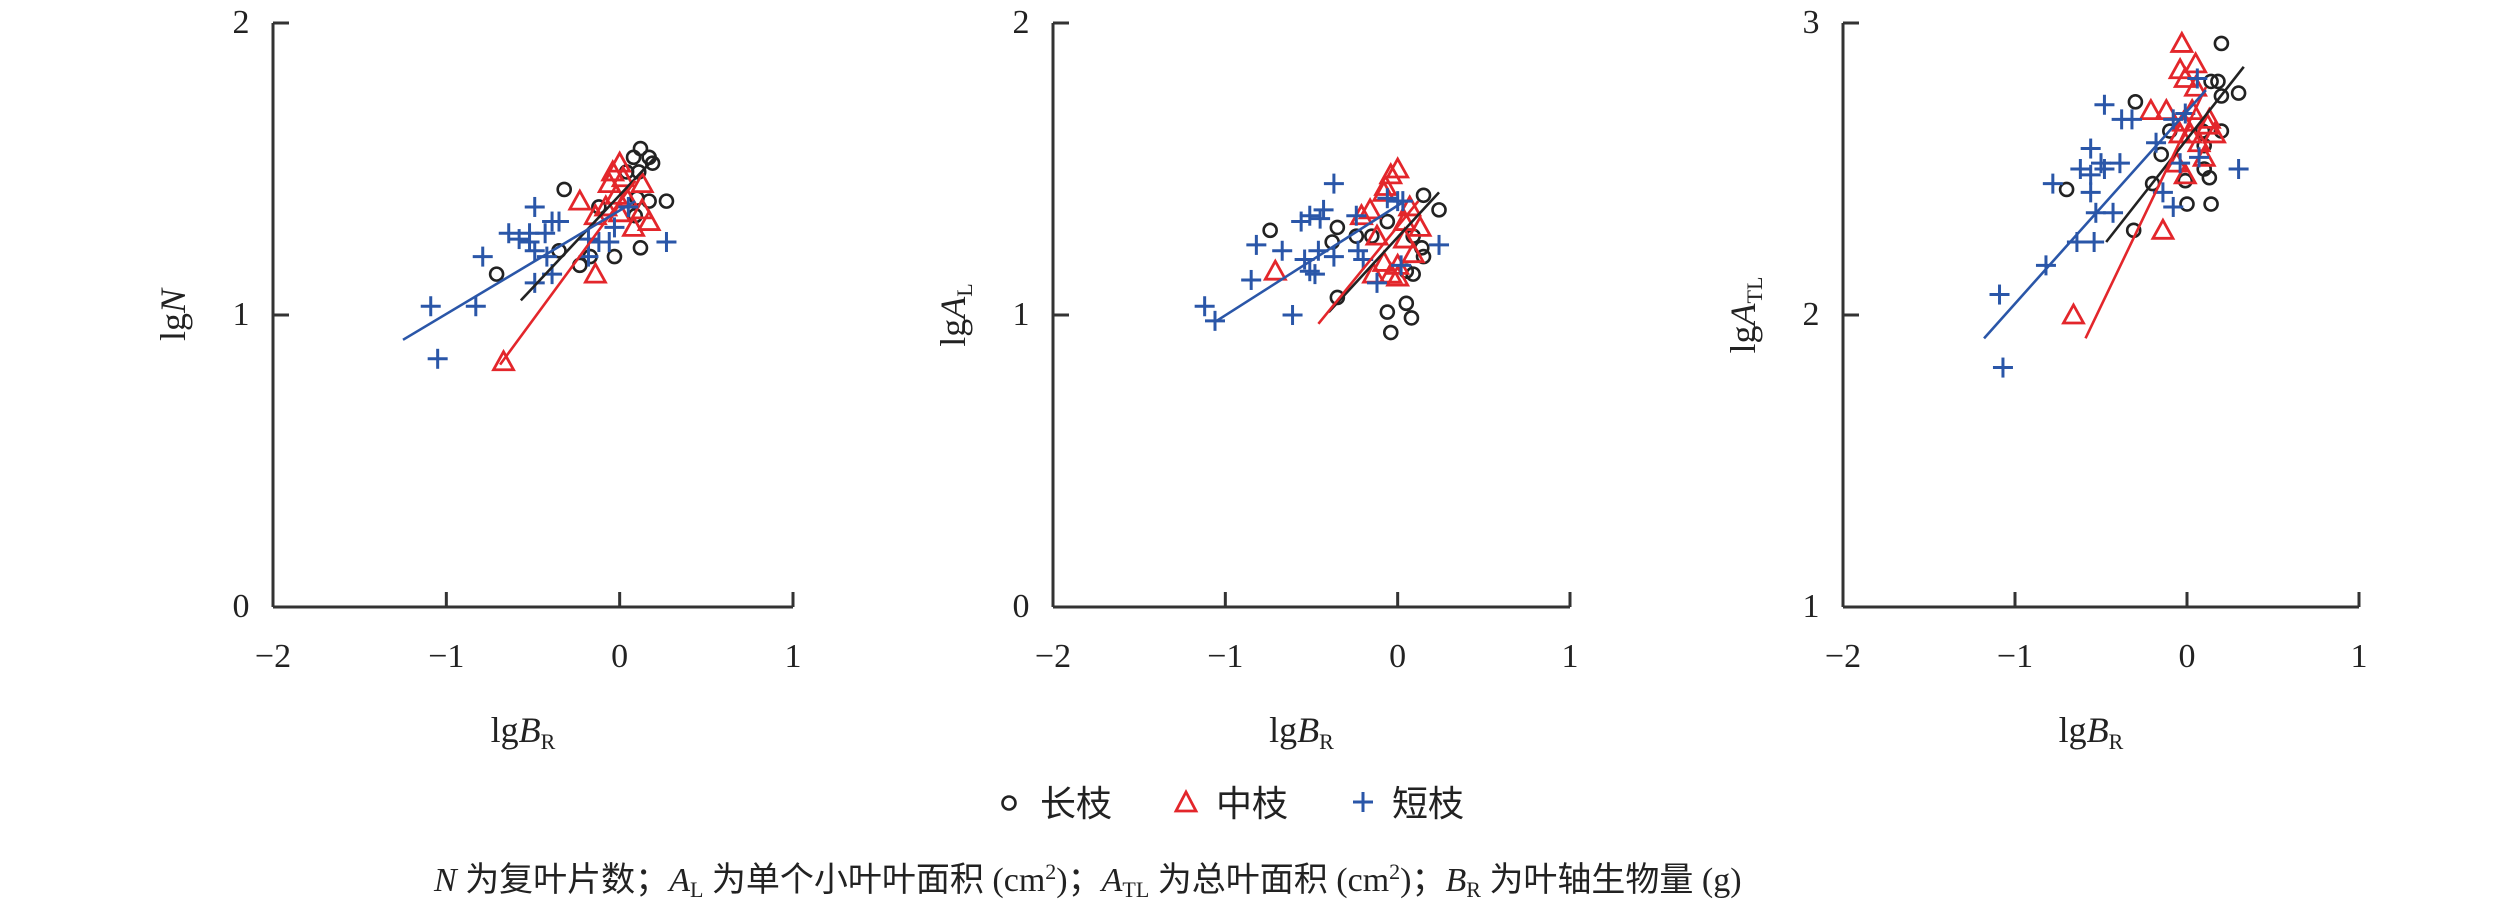 This screenshot has width=2520, height=919. I want to click on series-mid, so click(2144, 177).